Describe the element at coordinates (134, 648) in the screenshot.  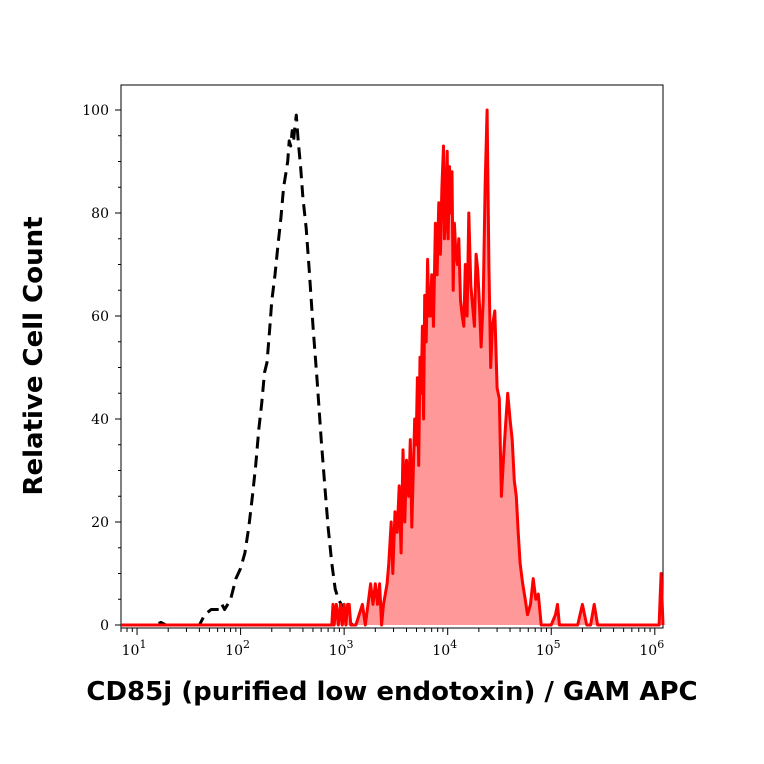
I see `x-tick-label: 10¹` at that location.